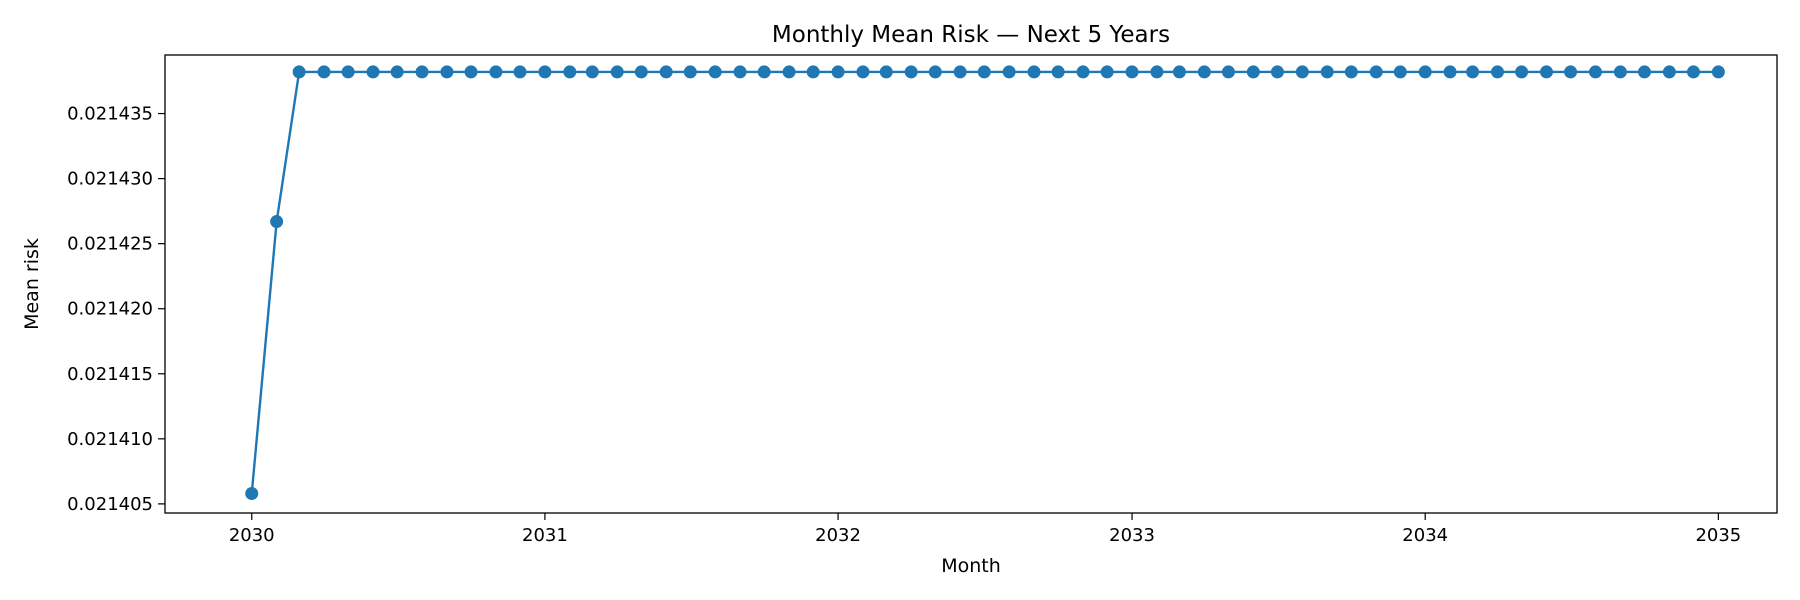  What do you see at coordinates (110, 179) in the screenshot?
I see `y-tick-label: 0.021430` at bounding box center [110, 179].